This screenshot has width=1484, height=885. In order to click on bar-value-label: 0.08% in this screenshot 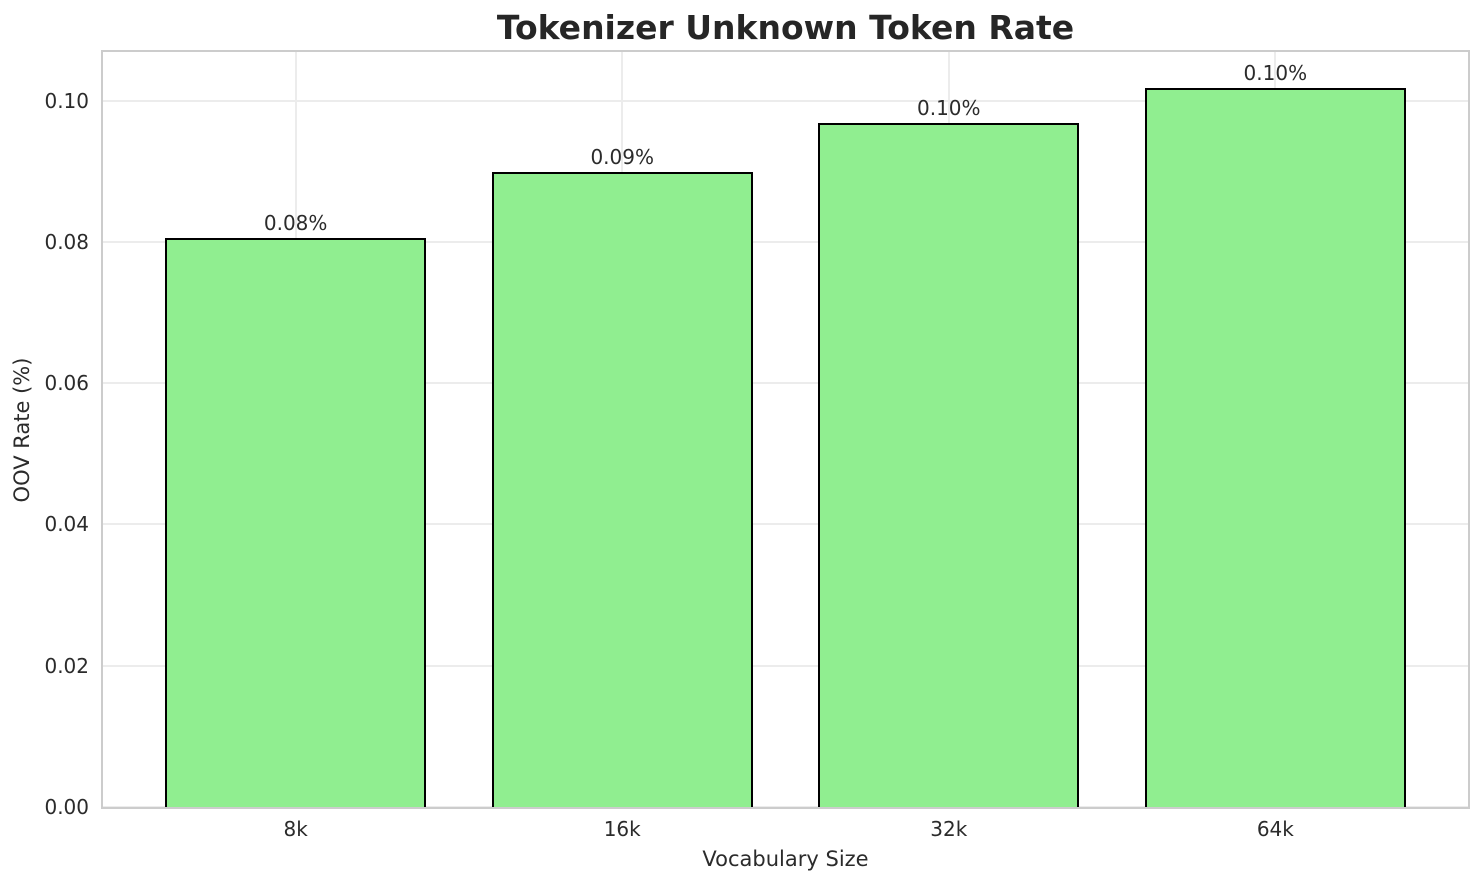, I will do `click(295, 223)`.